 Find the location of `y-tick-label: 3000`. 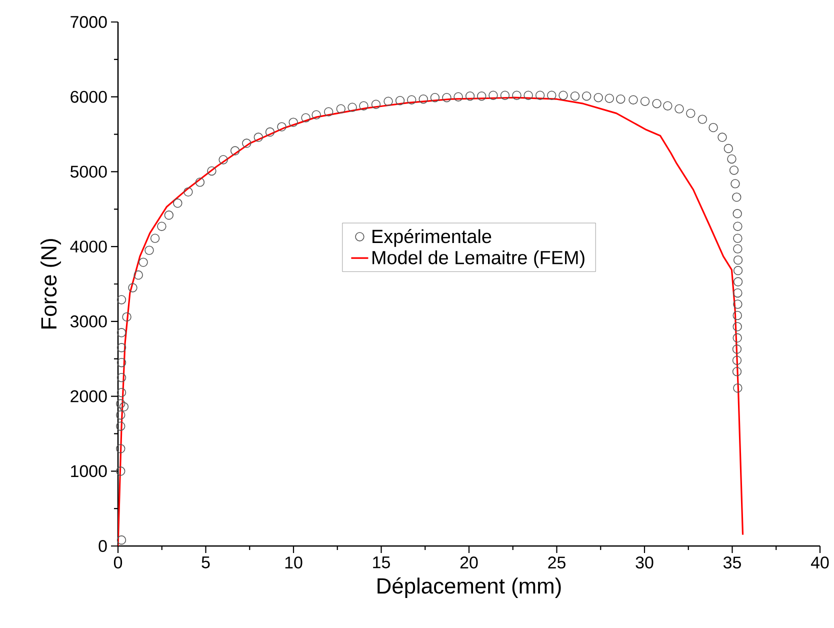

y-tick-label: 3000 is located at coordinates (88, 321).